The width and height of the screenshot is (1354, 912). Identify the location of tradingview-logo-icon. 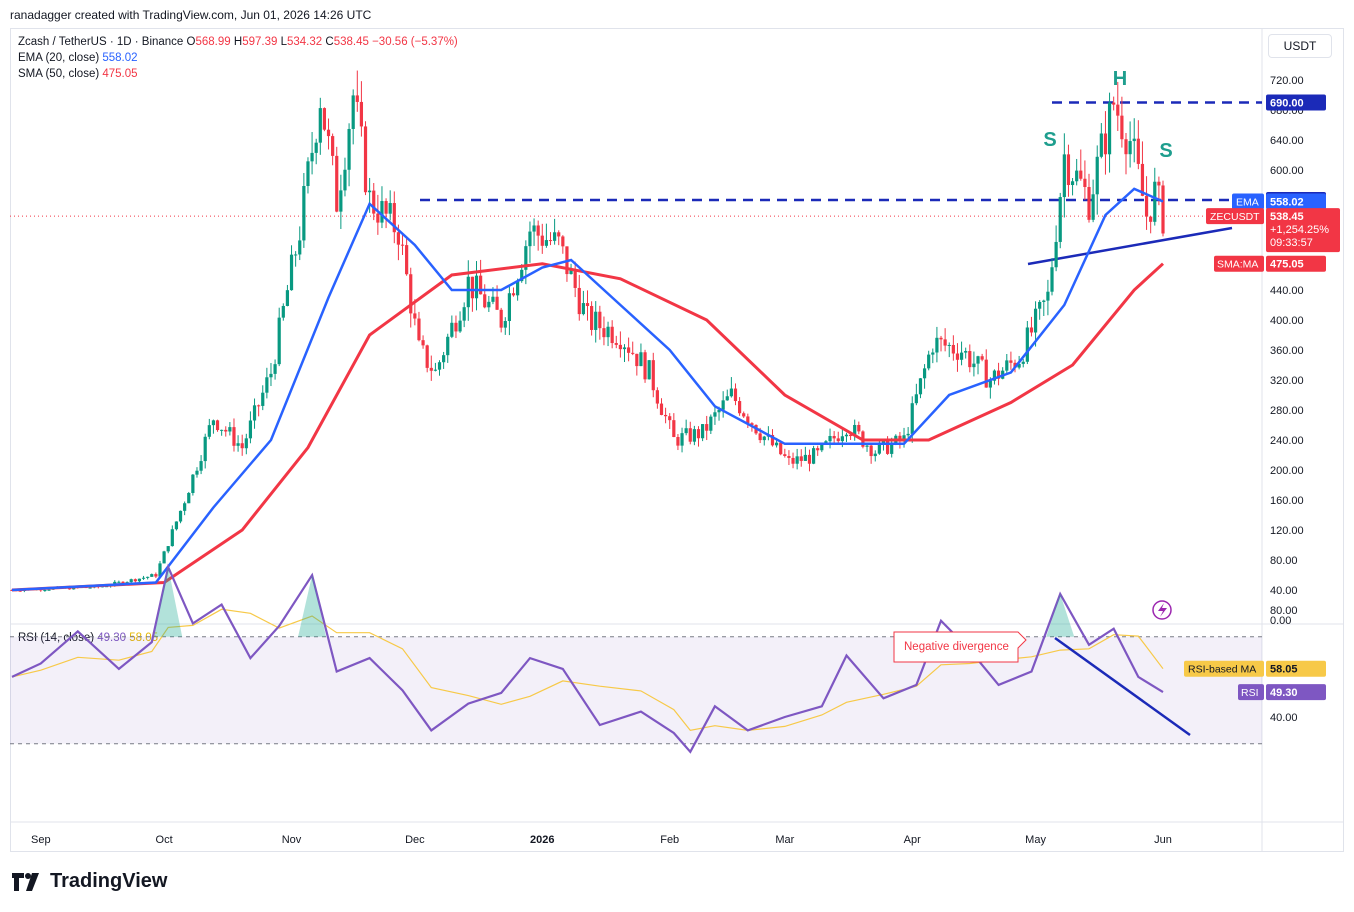
(25, 881).